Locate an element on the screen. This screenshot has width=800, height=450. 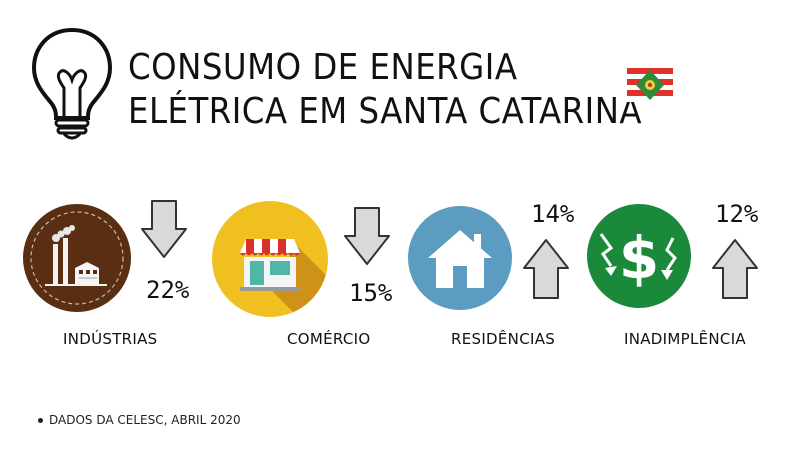
light-bulb-icon is located at coordinates (72, 83).